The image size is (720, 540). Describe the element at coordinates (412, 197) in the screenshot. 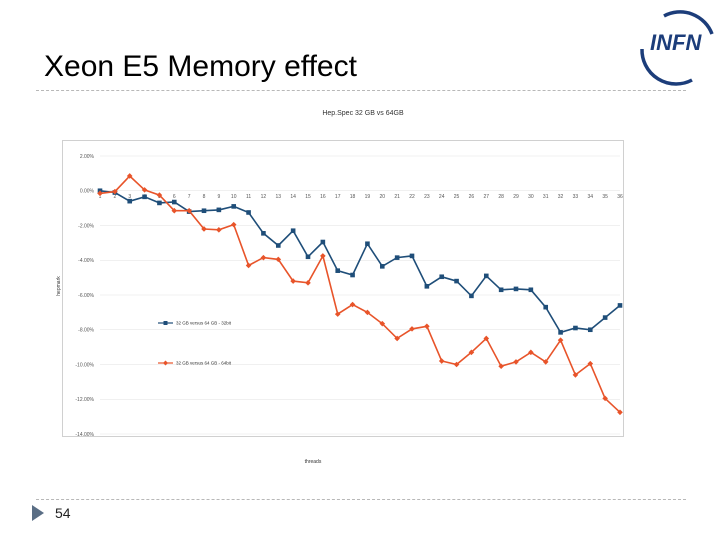

I see `x-tick-label: 22` at that location.